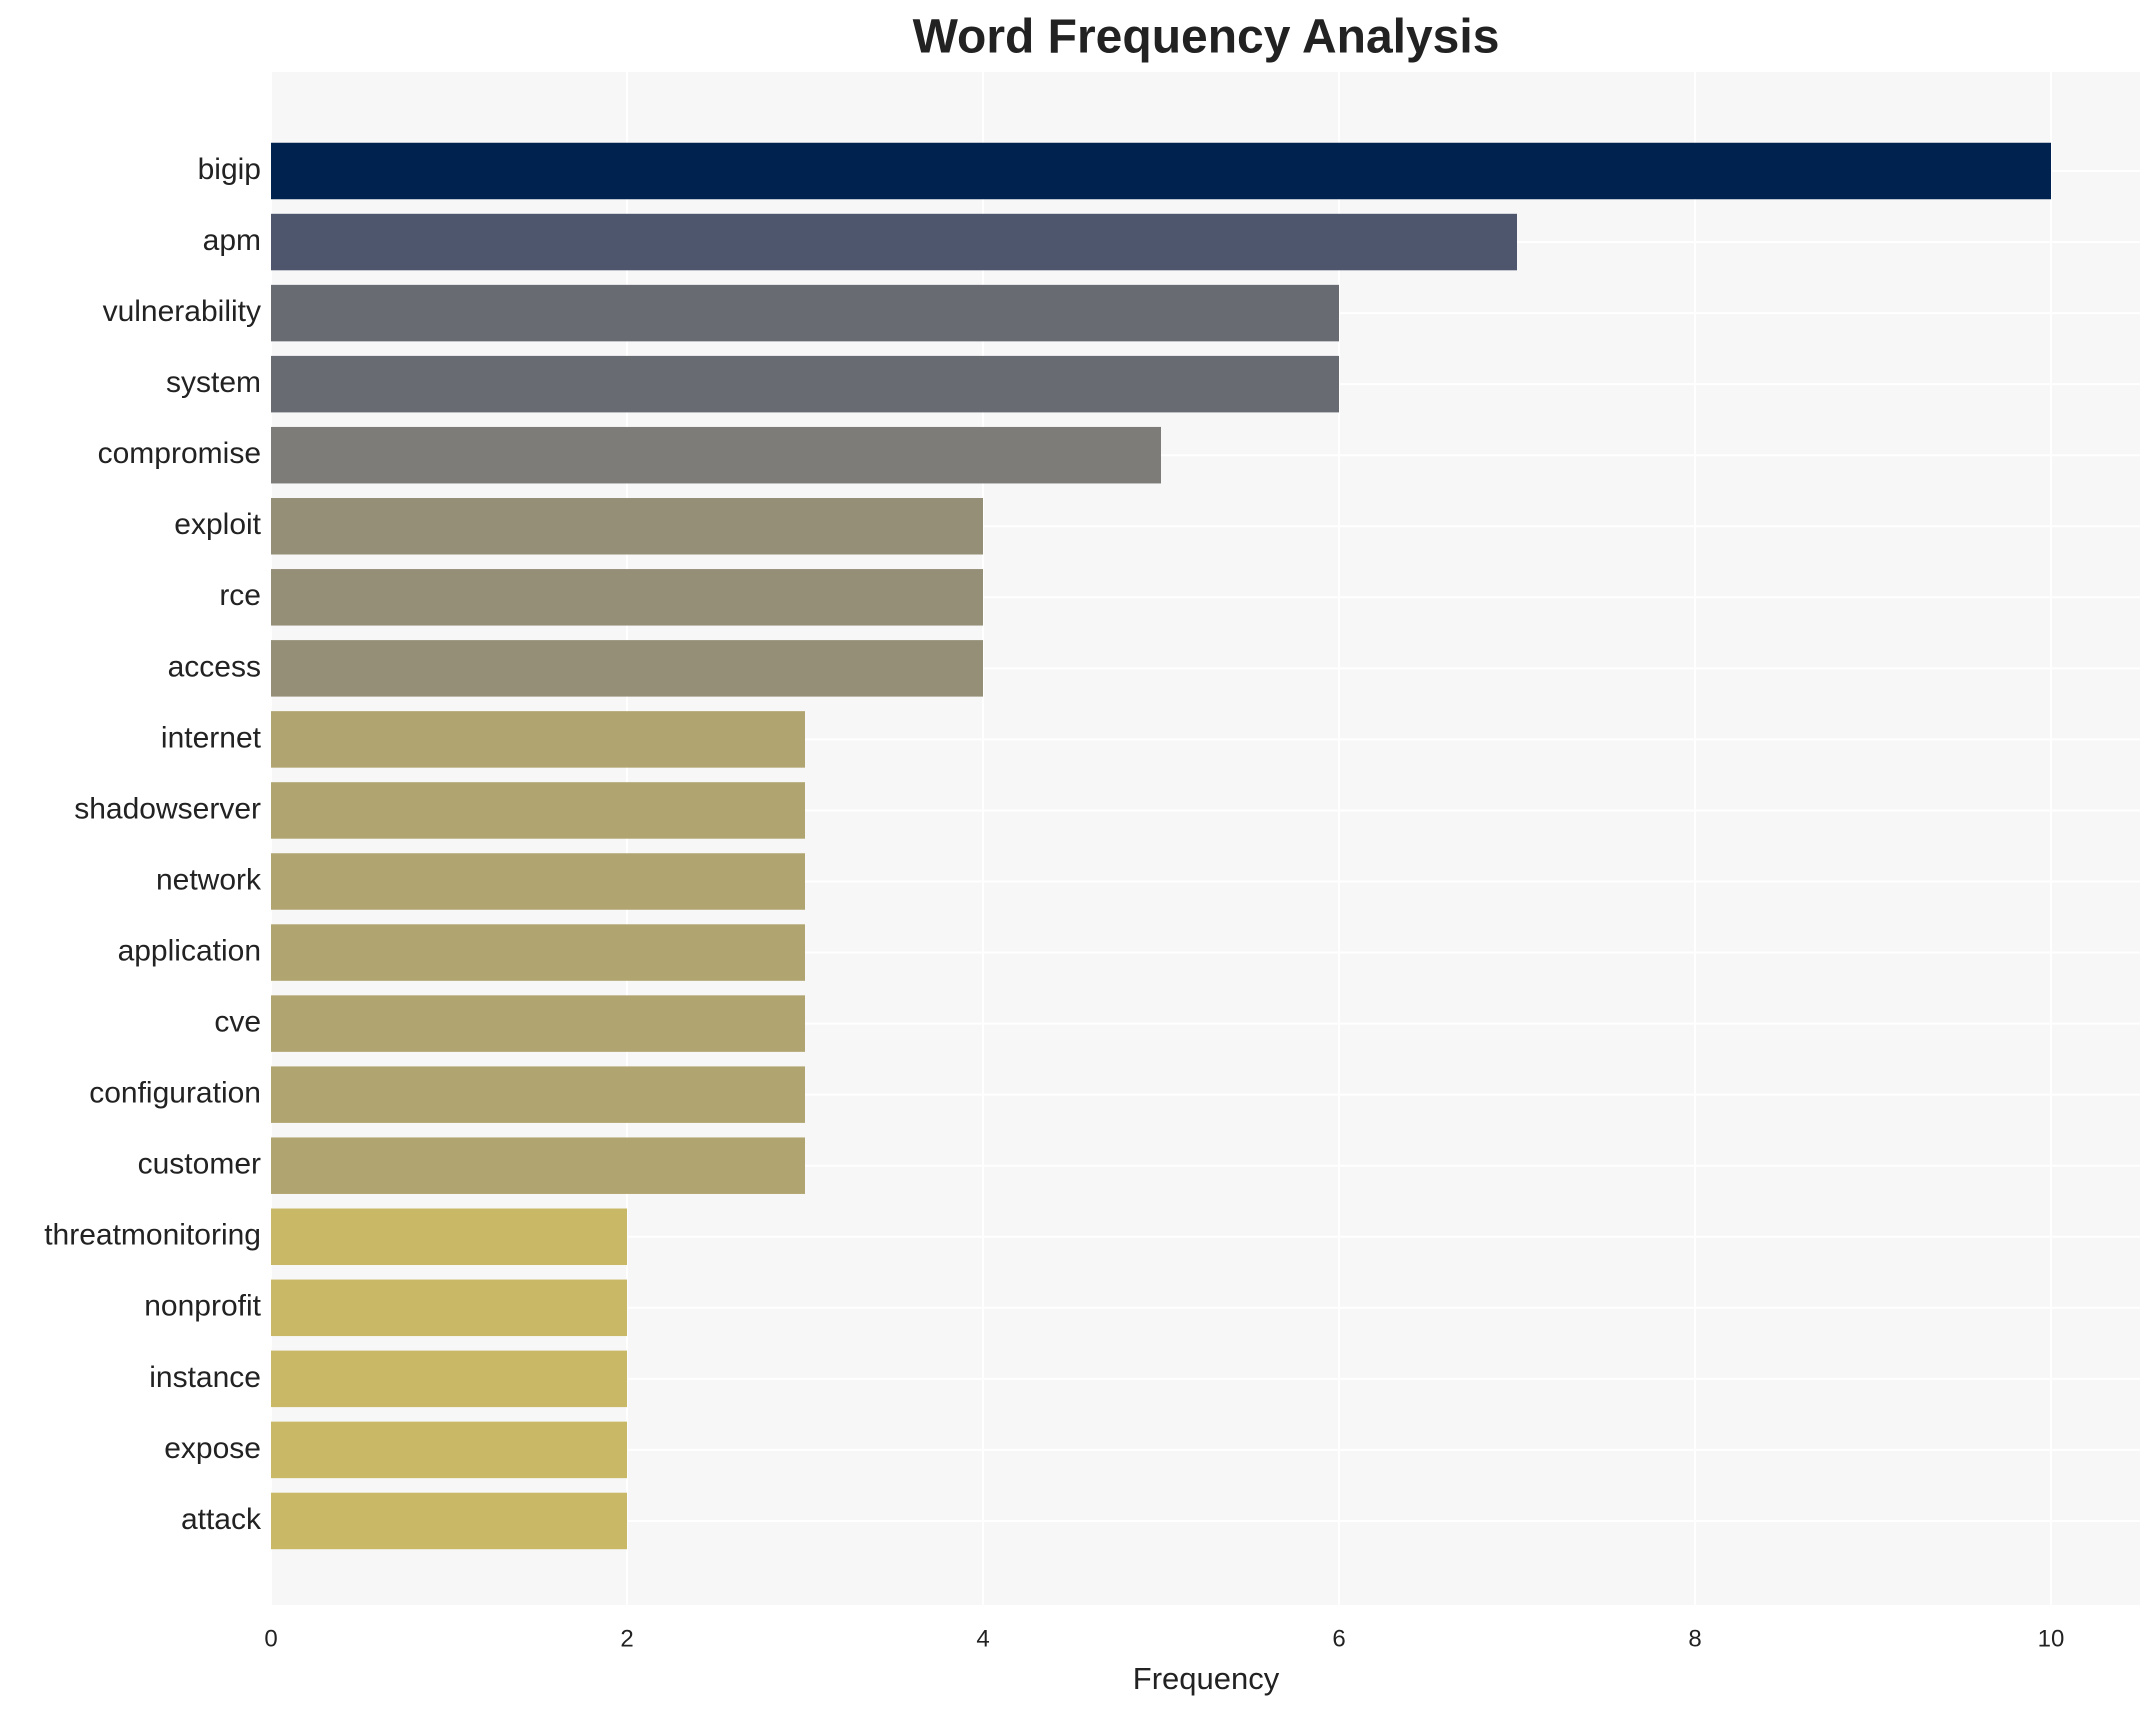  Describe the element at coordinates (199, 1164) in the screenshot. I see `y-tick-label: customer` at that location.